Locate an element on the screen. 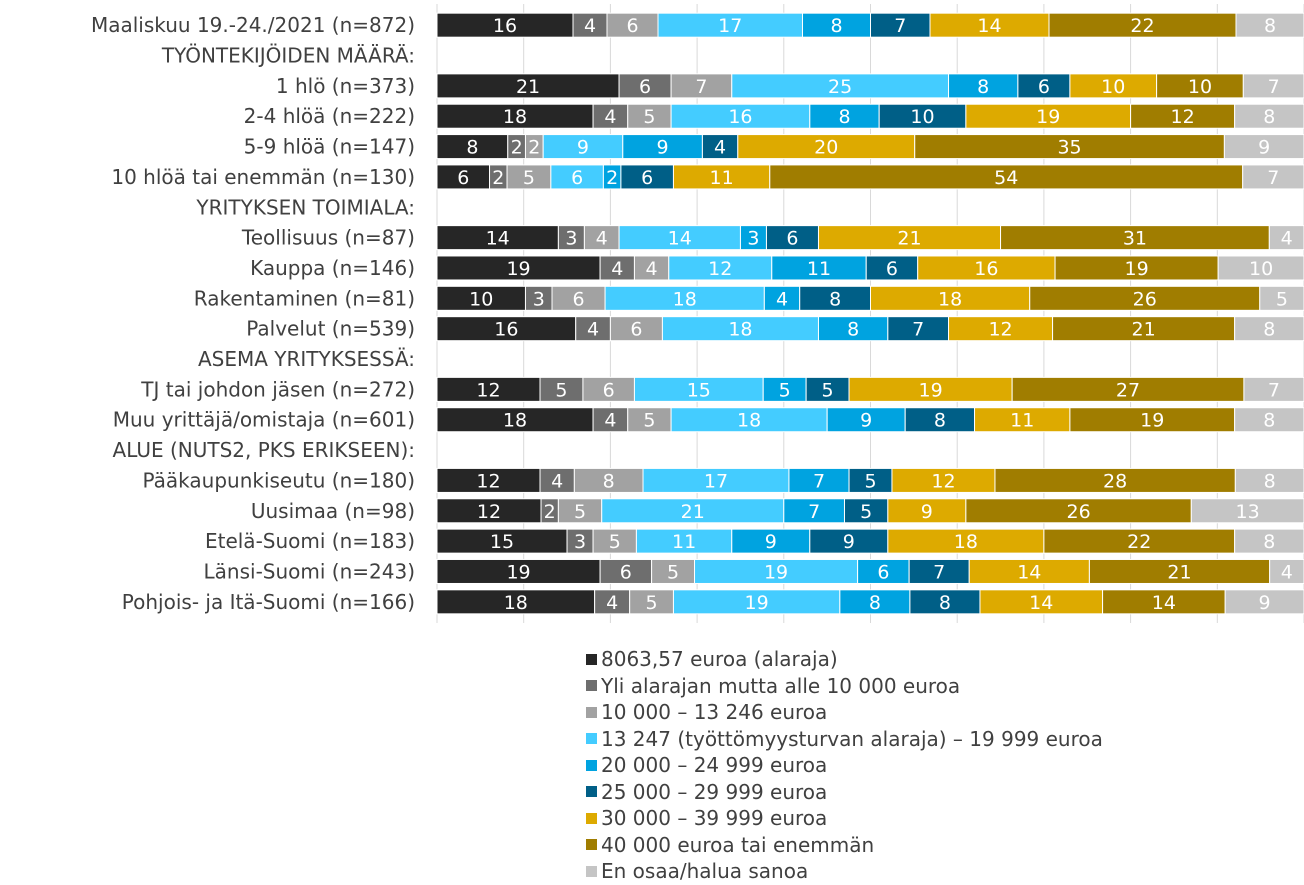  legend-label: 8063,57 euroa (alaraja) is located at coordinates (719, 659).